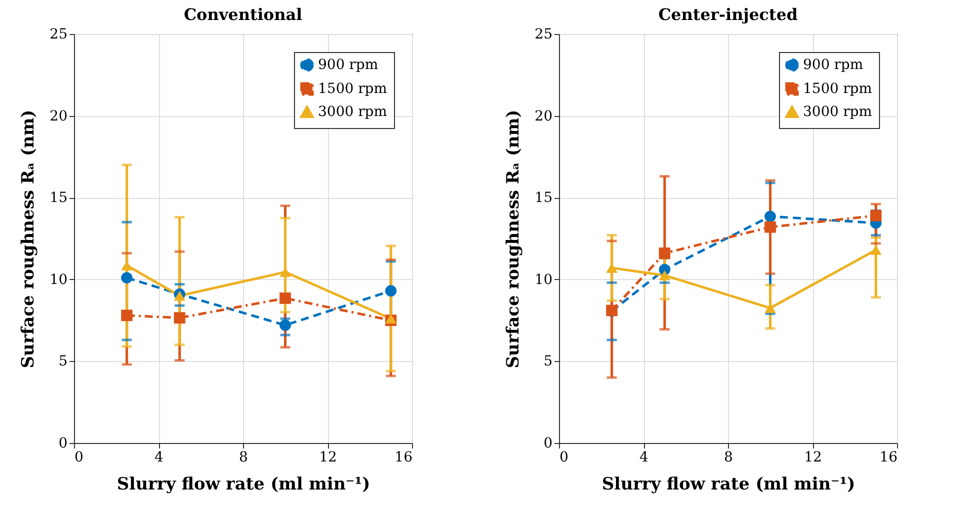  Describe the element at coordinates (243, 14) in the screenshot. I see `chart-title: Conventional` at that location.